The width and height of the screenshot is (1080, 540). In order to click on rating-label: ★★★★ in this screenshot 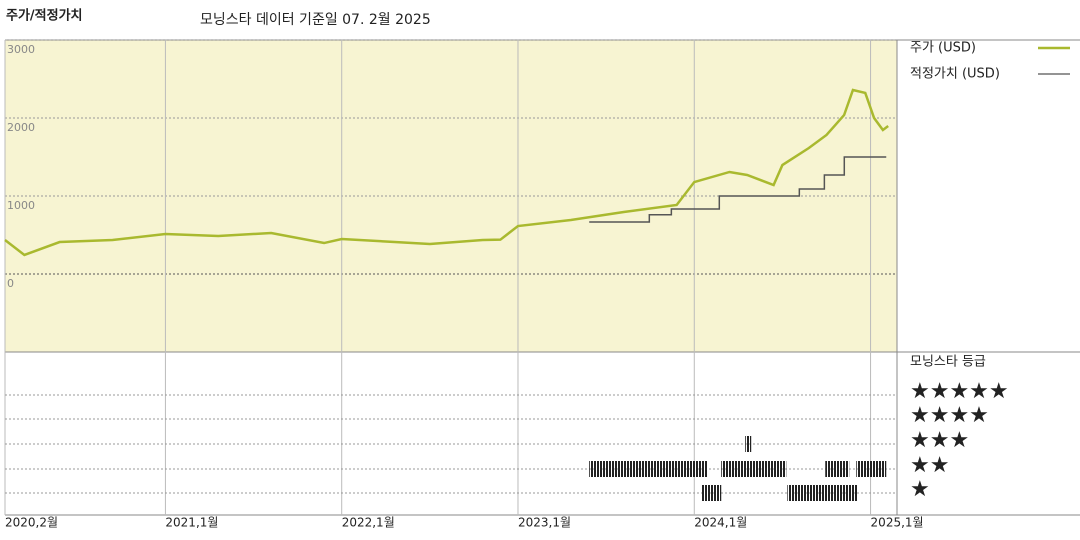, I will do `click(949, 415)`.